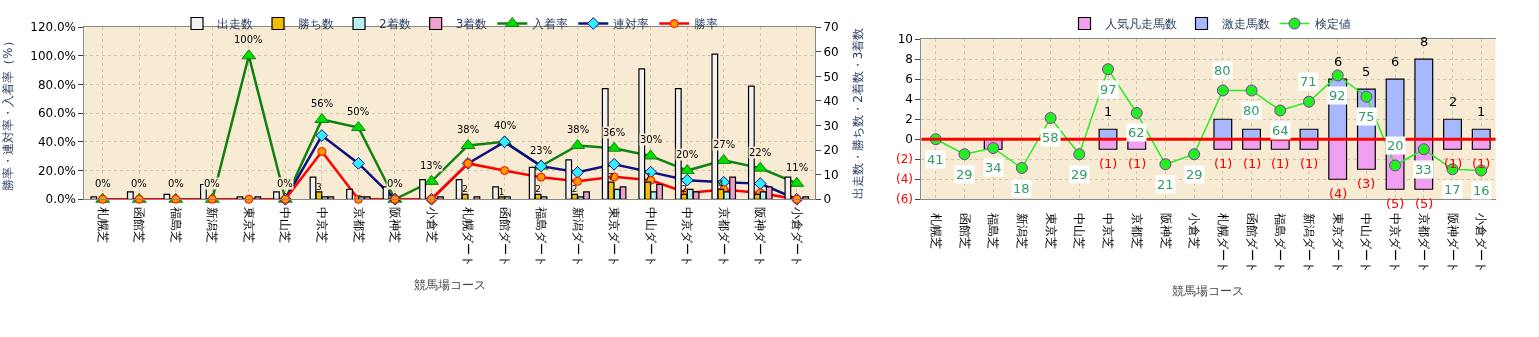 Image resolution: width=1539 pixels, height=337 pixels. Describe the element at coordinates (505, 125) in the screenshot. I see `data-label: 40%` at that location.